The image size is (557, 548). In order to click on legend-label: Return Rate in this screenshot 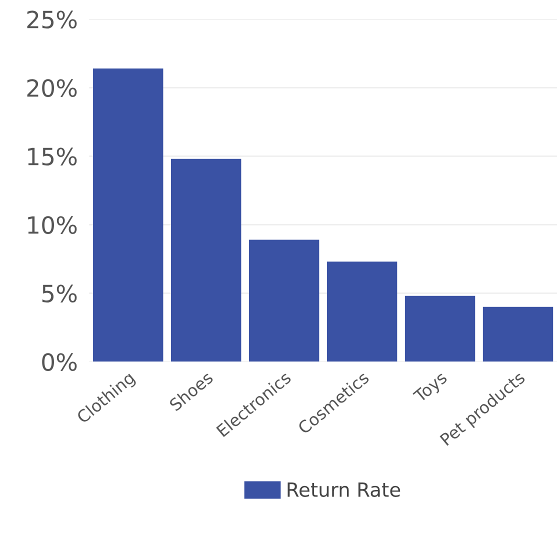, I will do `click(344, 489)`.